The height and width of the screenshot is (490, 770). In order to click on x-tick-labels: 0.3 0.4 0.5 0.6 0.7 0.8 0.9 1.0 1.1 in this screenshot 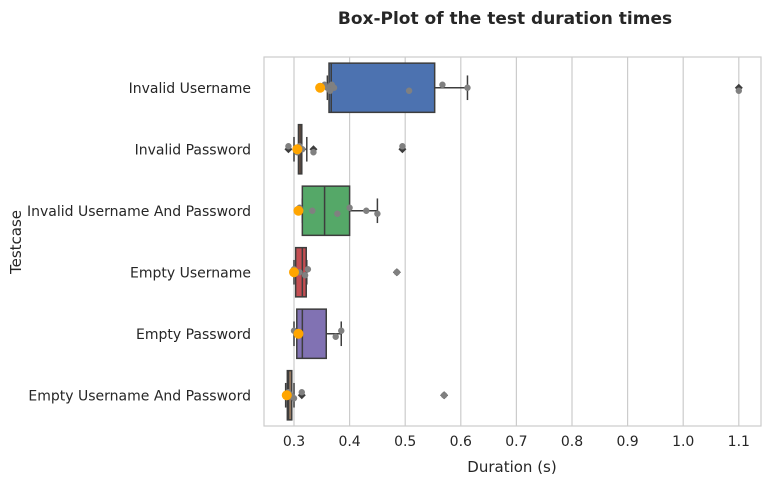, I will do `click(516, 442)`.